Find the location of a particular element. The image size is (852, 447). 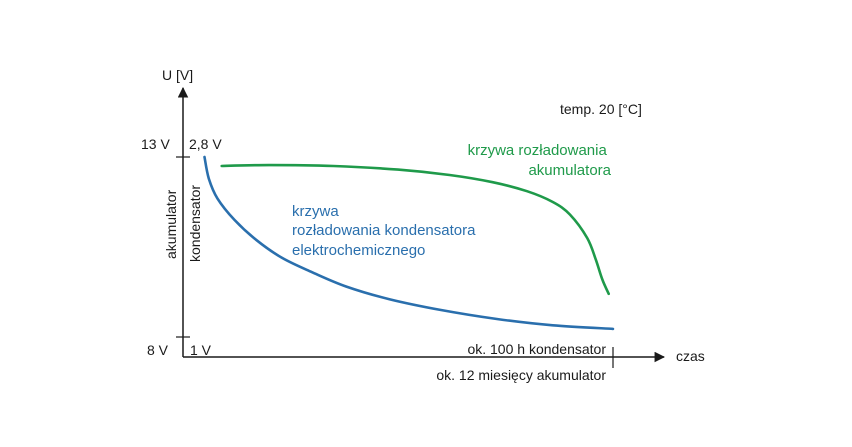

battery-curve-label-line-1: krzywa rozładowania is located at coordinates (538, 150).